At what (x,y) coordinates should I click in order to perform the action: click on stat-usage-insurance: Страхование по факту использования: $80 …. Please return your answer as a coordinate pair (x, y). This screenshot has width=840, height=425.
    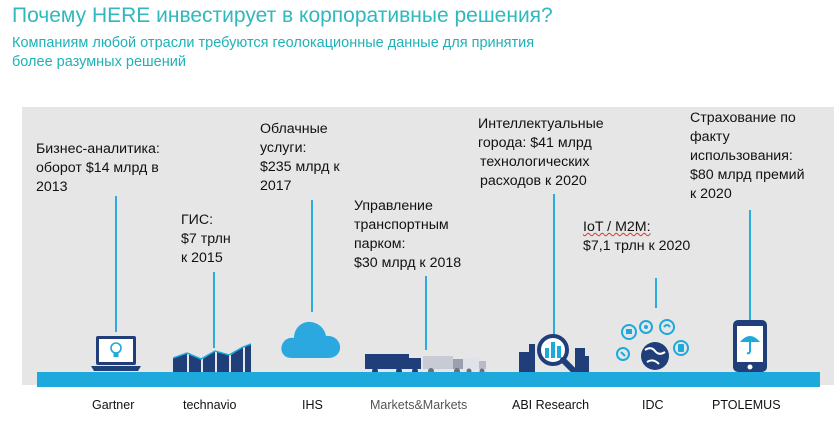
    Looking at the image, I should click on (747, 156).